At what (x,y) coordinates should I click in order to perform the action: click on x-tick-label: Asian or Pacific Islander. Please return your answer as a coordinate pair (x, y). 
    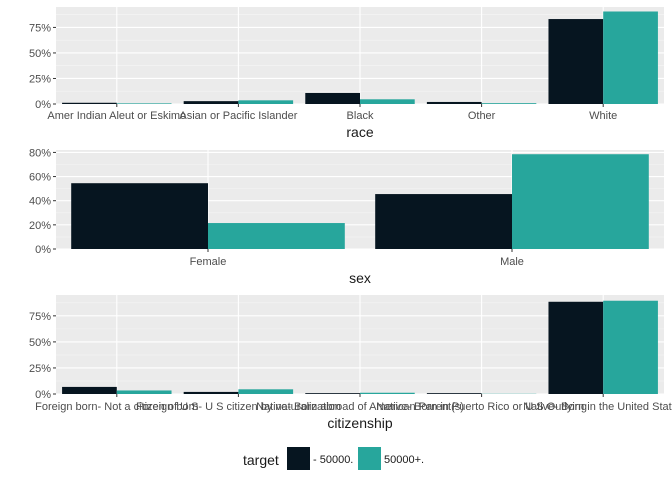
    Looking at the image, I should click on (238, 116).